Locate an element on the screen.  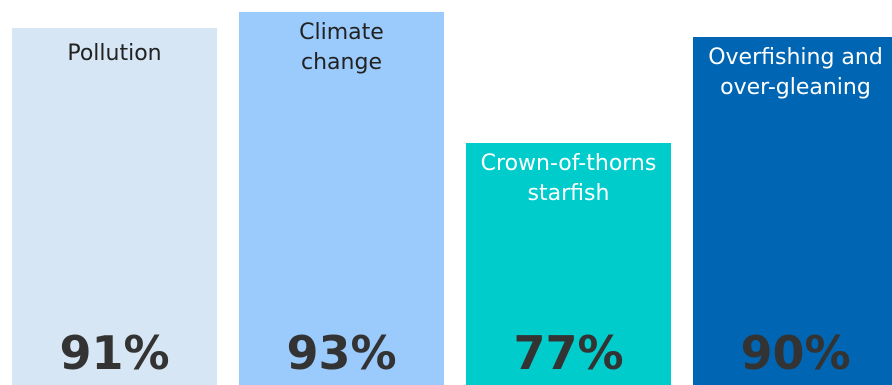
bar-category-label: Overfishing and over-gleaning is located at coordinates (795, 72).